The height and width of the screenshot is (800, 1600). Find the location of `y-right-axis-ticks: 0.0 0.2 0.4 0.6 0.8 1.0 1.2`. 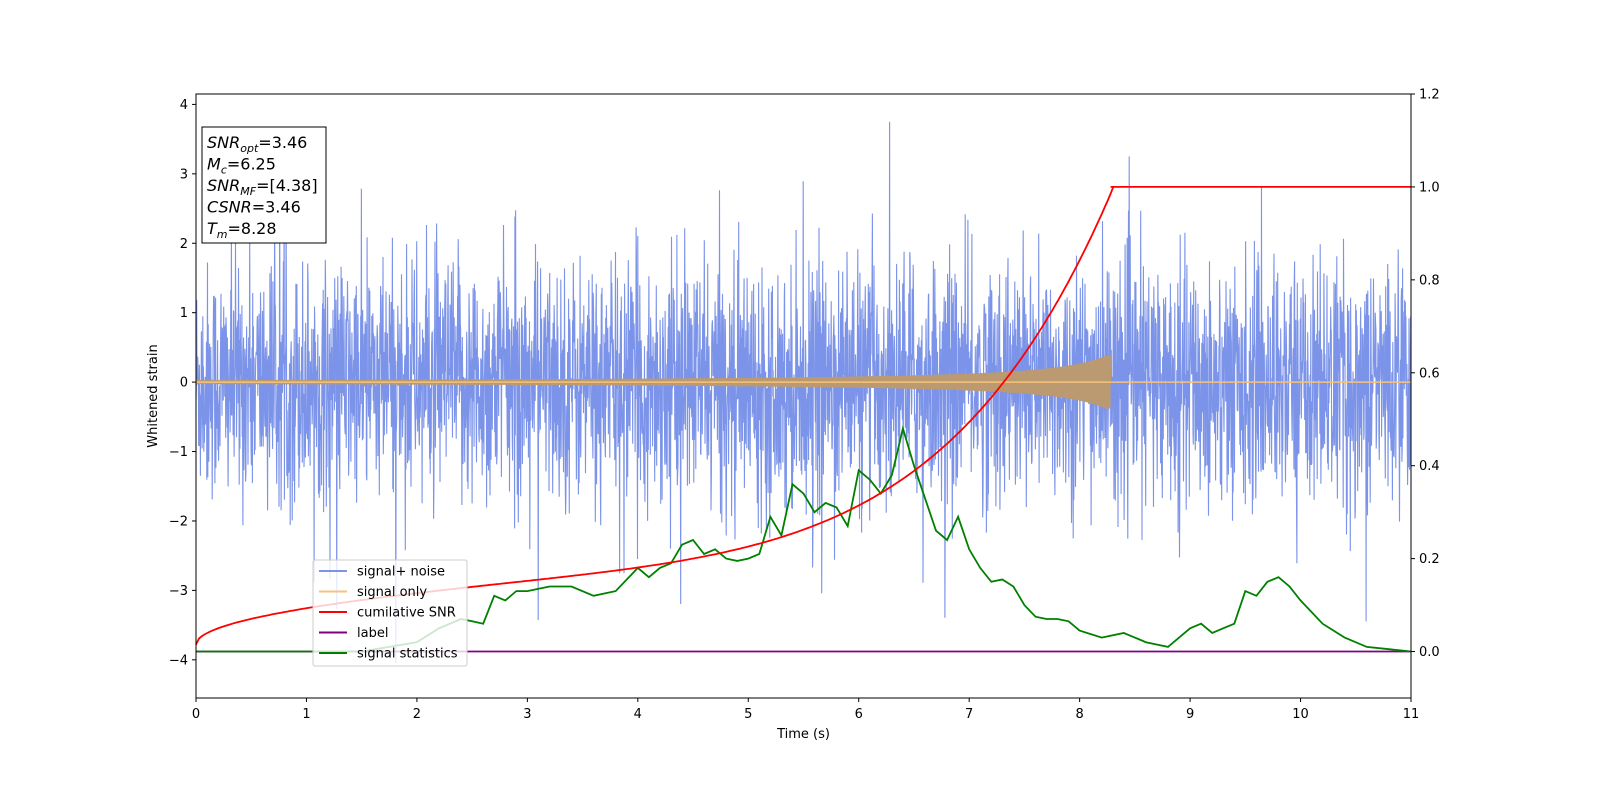

y-right-axis-ticks: 0.0 0.2 0.4 0.6 0.8 1.0 1.2 is located at coordinates (1425, 374).